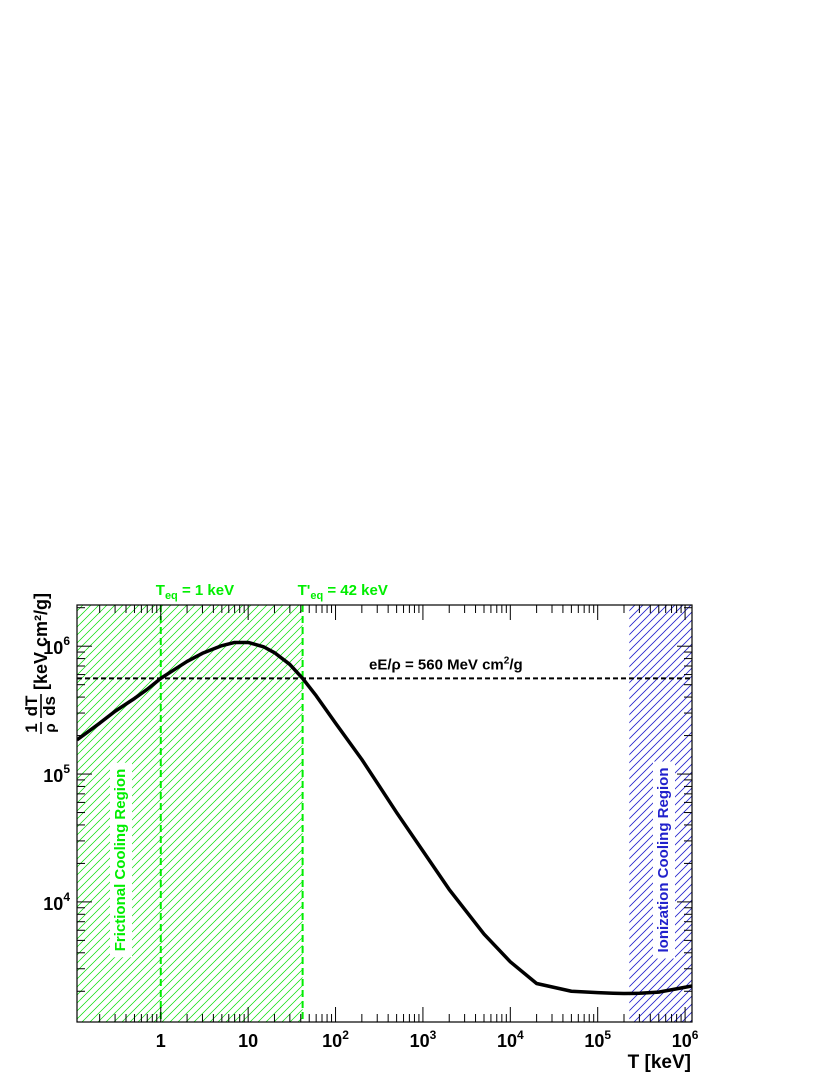 This screenshot has width=830, height=1075. I want to click on svg-text: 1, so click(31, 727).